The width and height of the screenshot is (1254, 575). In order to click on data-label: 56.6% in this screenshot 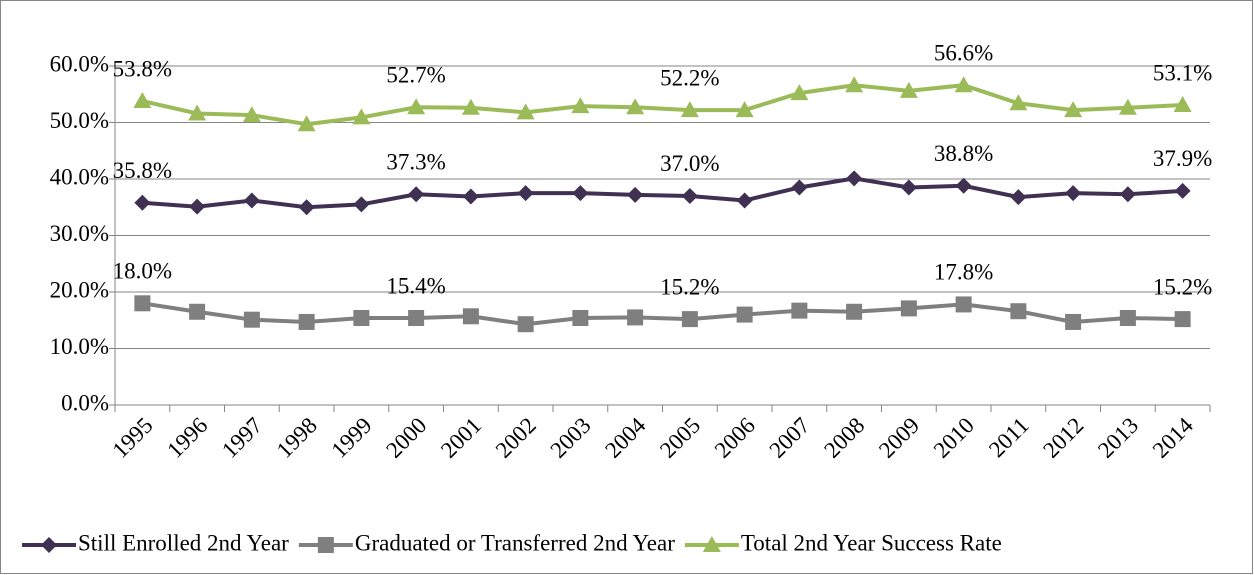, I will do `click(963, 52)`.